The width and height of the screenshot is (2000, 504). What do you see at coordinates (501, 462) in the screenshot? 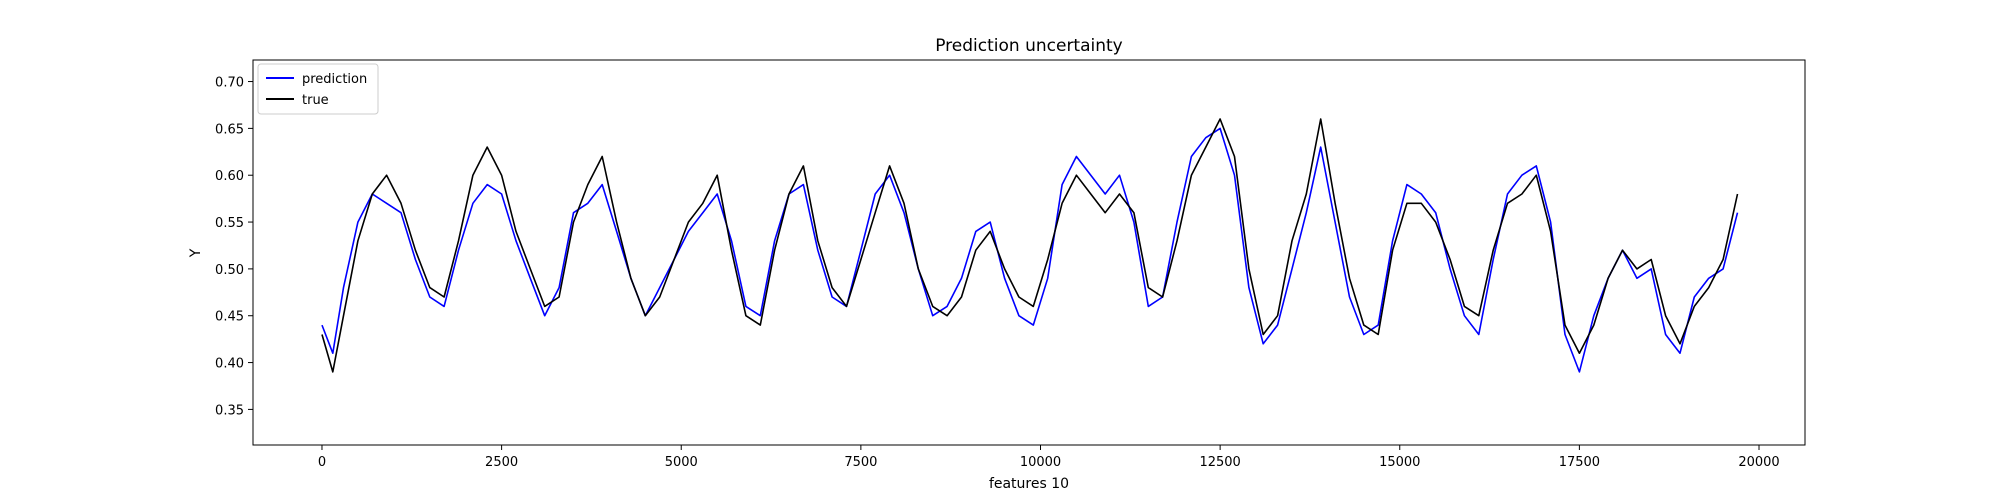
I see `x-tick-label: 2500` at bounding box center [501, 462].